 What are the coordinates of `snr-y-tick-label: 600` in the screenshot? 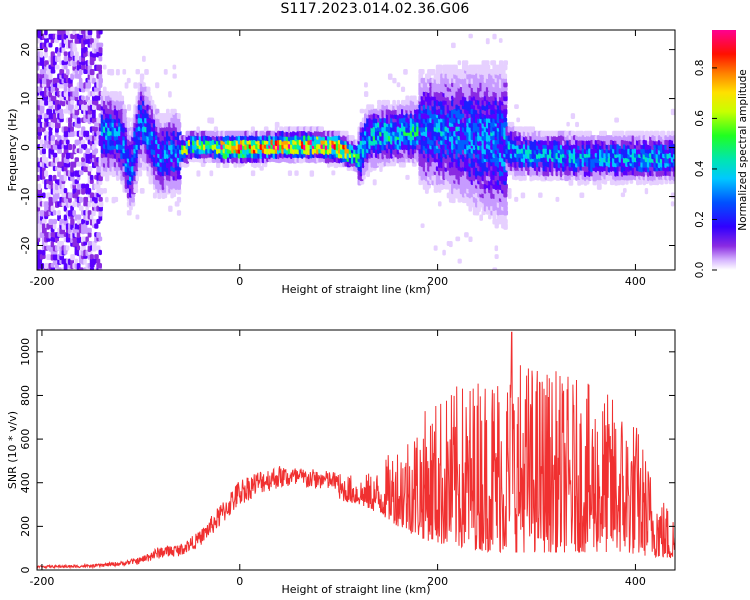 It's located at (25, 439).